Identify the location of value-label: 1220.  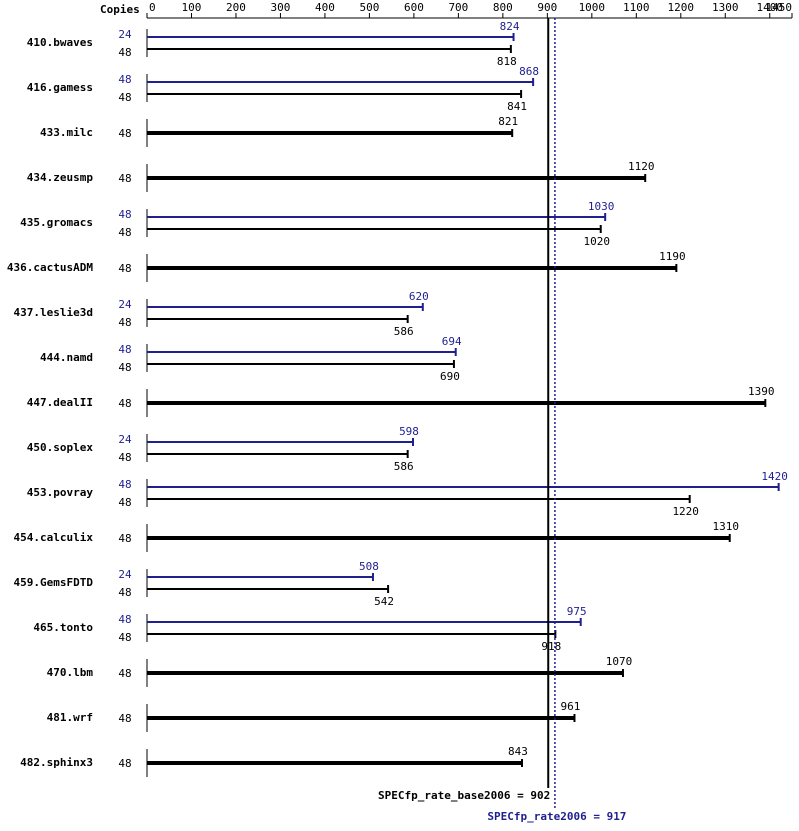
(685, 511).